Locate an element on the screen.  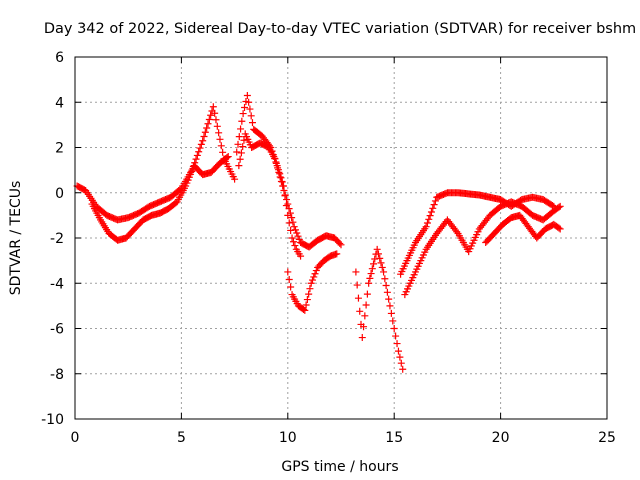
series-track-c is located at coordinates (269, 175).